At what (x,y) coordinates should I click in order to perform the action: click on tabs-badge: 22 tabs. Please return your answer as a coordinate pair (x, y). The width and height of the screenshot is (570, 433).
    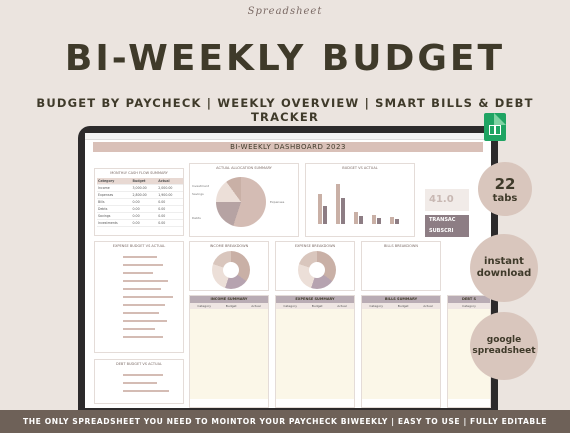
    Looking at the image, I should click on (505, 189).